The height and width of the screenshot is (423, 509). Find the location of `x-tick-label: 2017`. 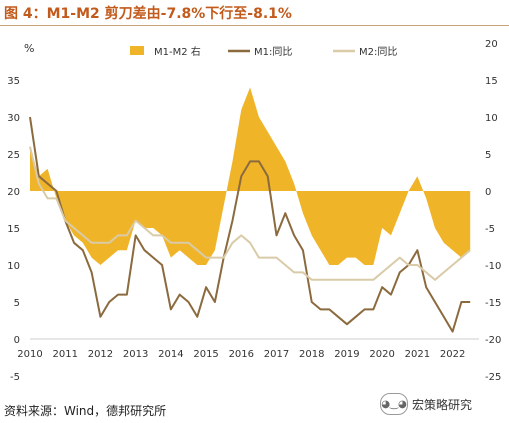

x-tick-label: 2017 is located at coordinates (276, 354).